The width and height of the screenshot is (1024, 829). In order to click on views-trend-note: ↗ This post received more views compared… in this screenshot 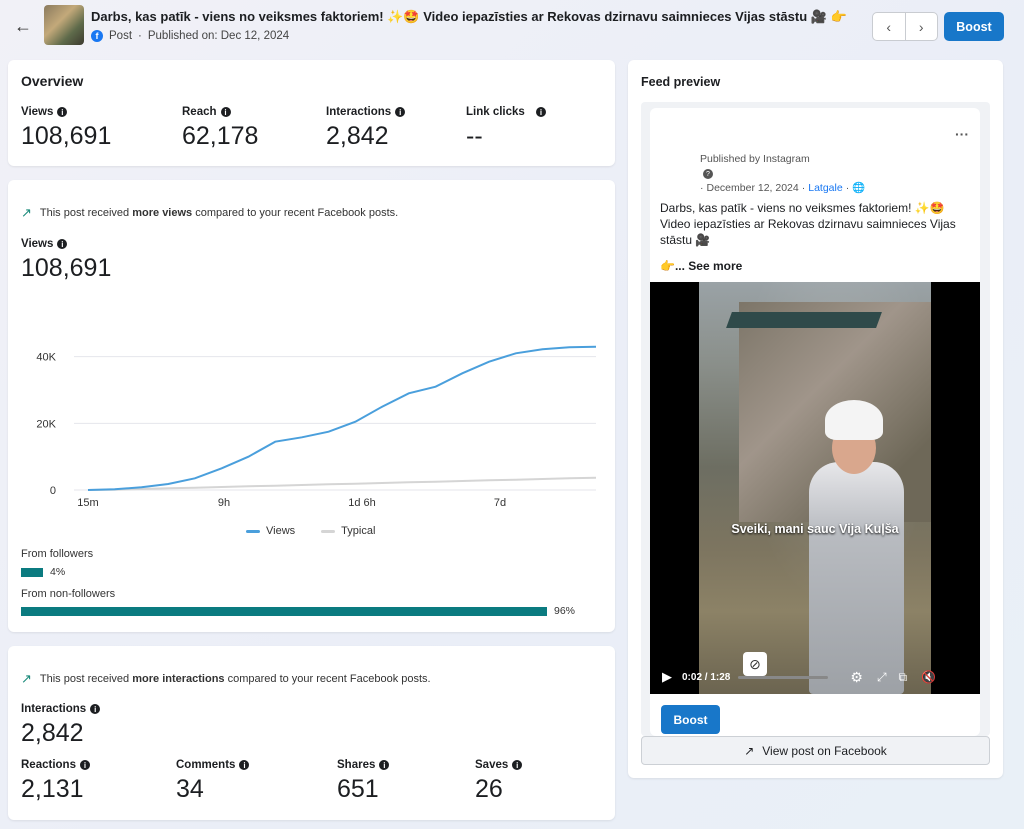, I will do `click(209, 213)`.